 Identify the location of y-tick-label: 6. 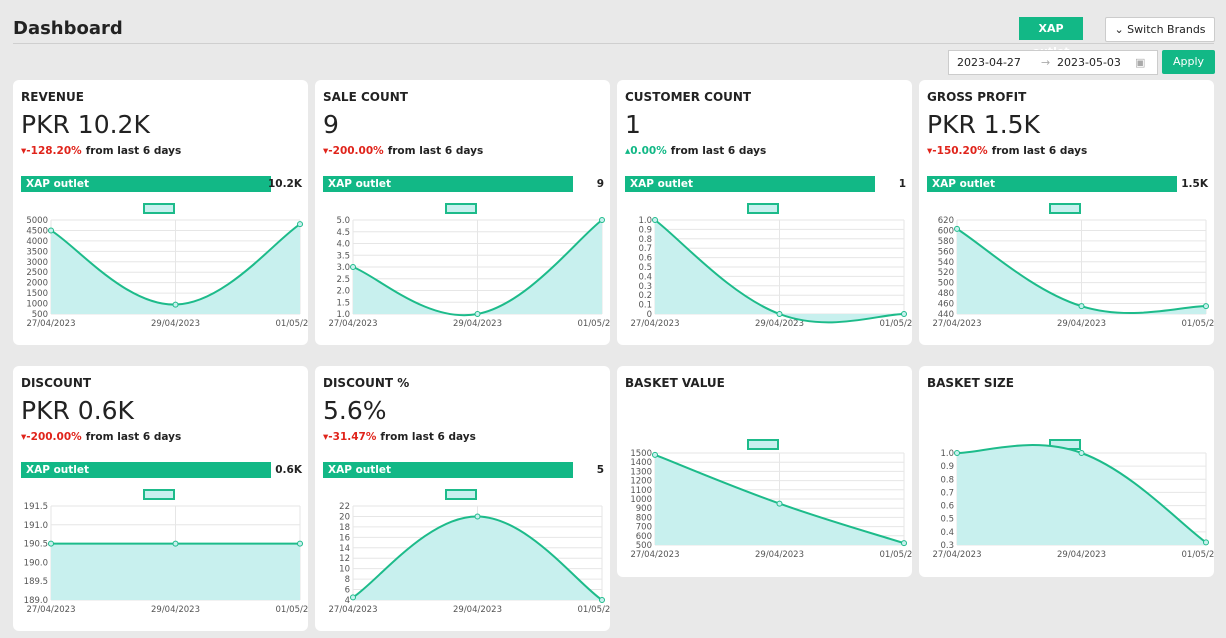
(347, 591).